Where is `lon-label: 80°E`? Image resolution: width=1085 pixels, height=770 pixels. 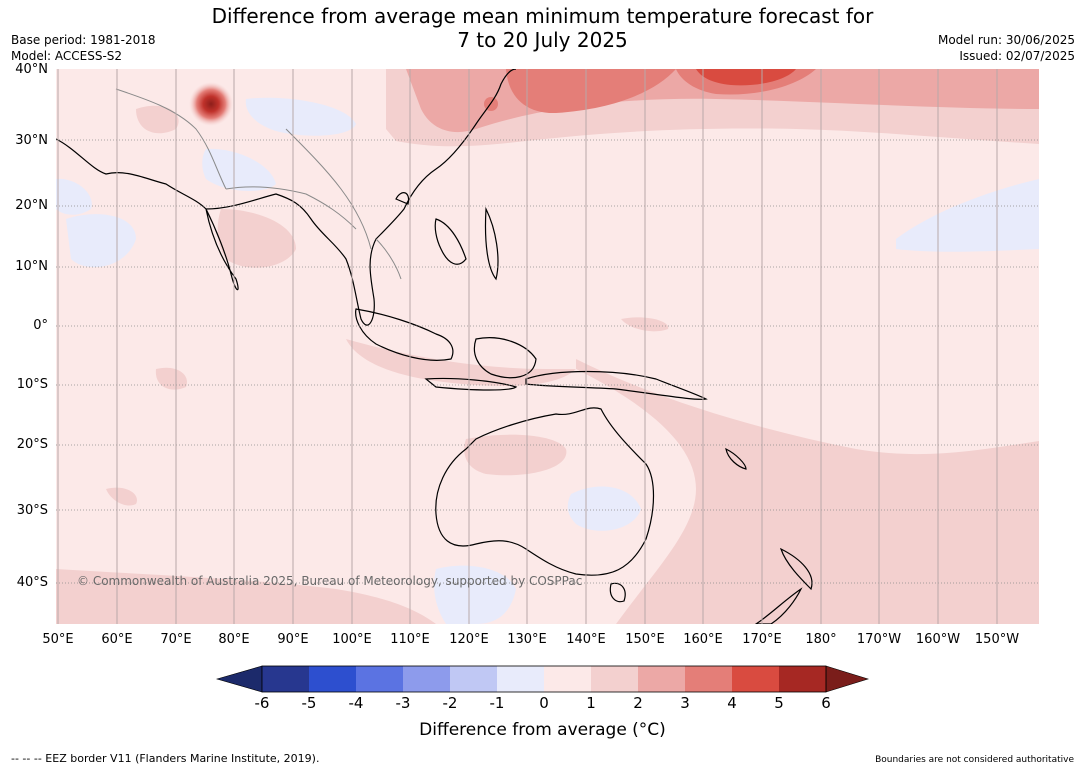 lon-label: 80°E is located at coordinates (234, 639).